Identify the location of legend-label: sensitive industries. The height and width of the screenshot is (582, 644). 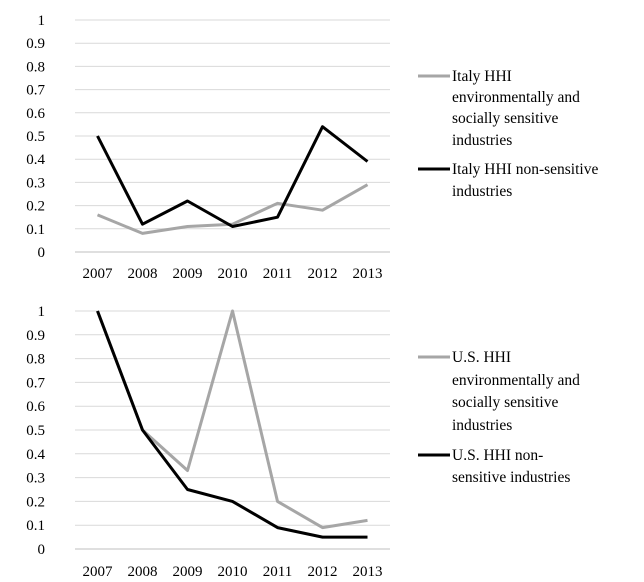
(511, 477).